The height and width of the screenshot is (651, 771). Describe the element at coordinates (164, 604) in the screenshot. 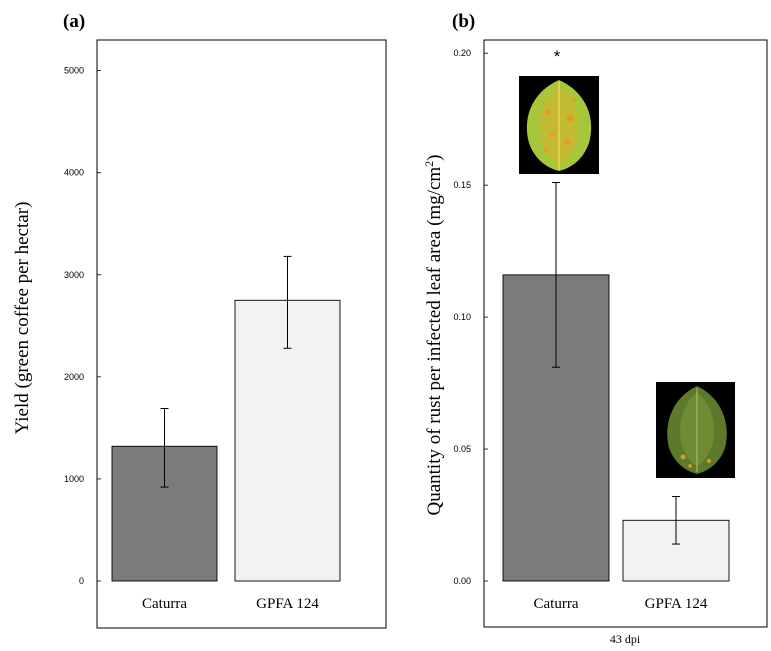

I see `panel-a-category-label-caturra: Caturra` at that location.